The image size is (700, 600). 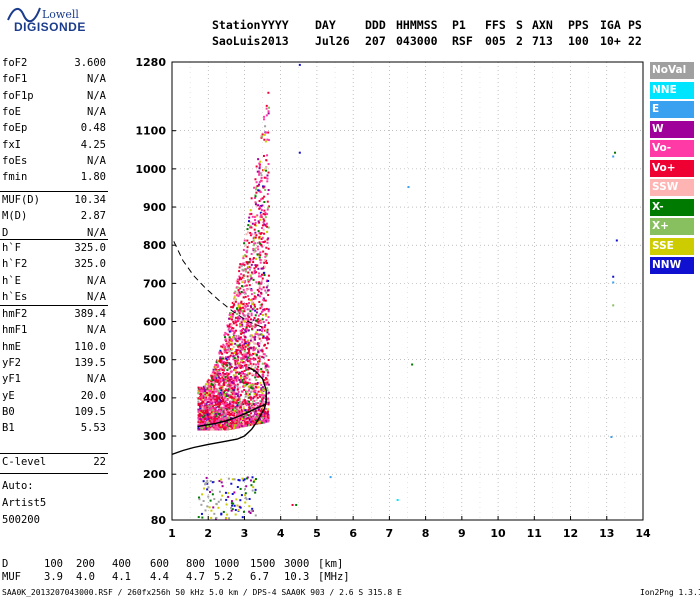 What do you see at coordinates (54, 305) in the screenshot?
I see `param-separator` at bounding box center [54, 305].